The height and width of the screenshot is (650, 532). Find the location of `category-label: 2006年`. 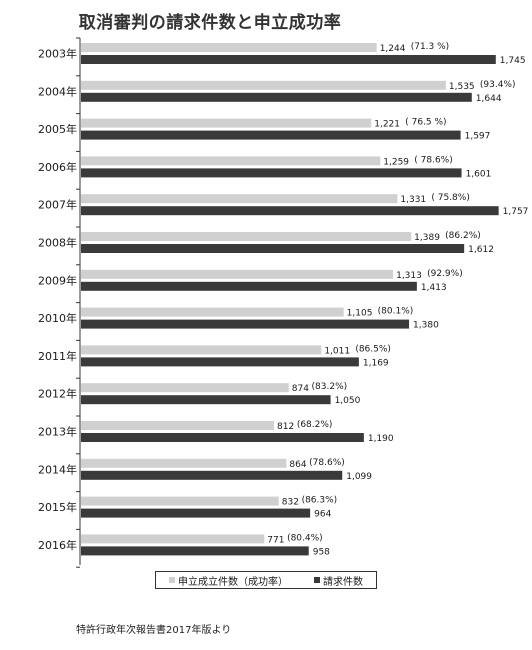

category-label: 2006年 is located at coordinates (57, 167).